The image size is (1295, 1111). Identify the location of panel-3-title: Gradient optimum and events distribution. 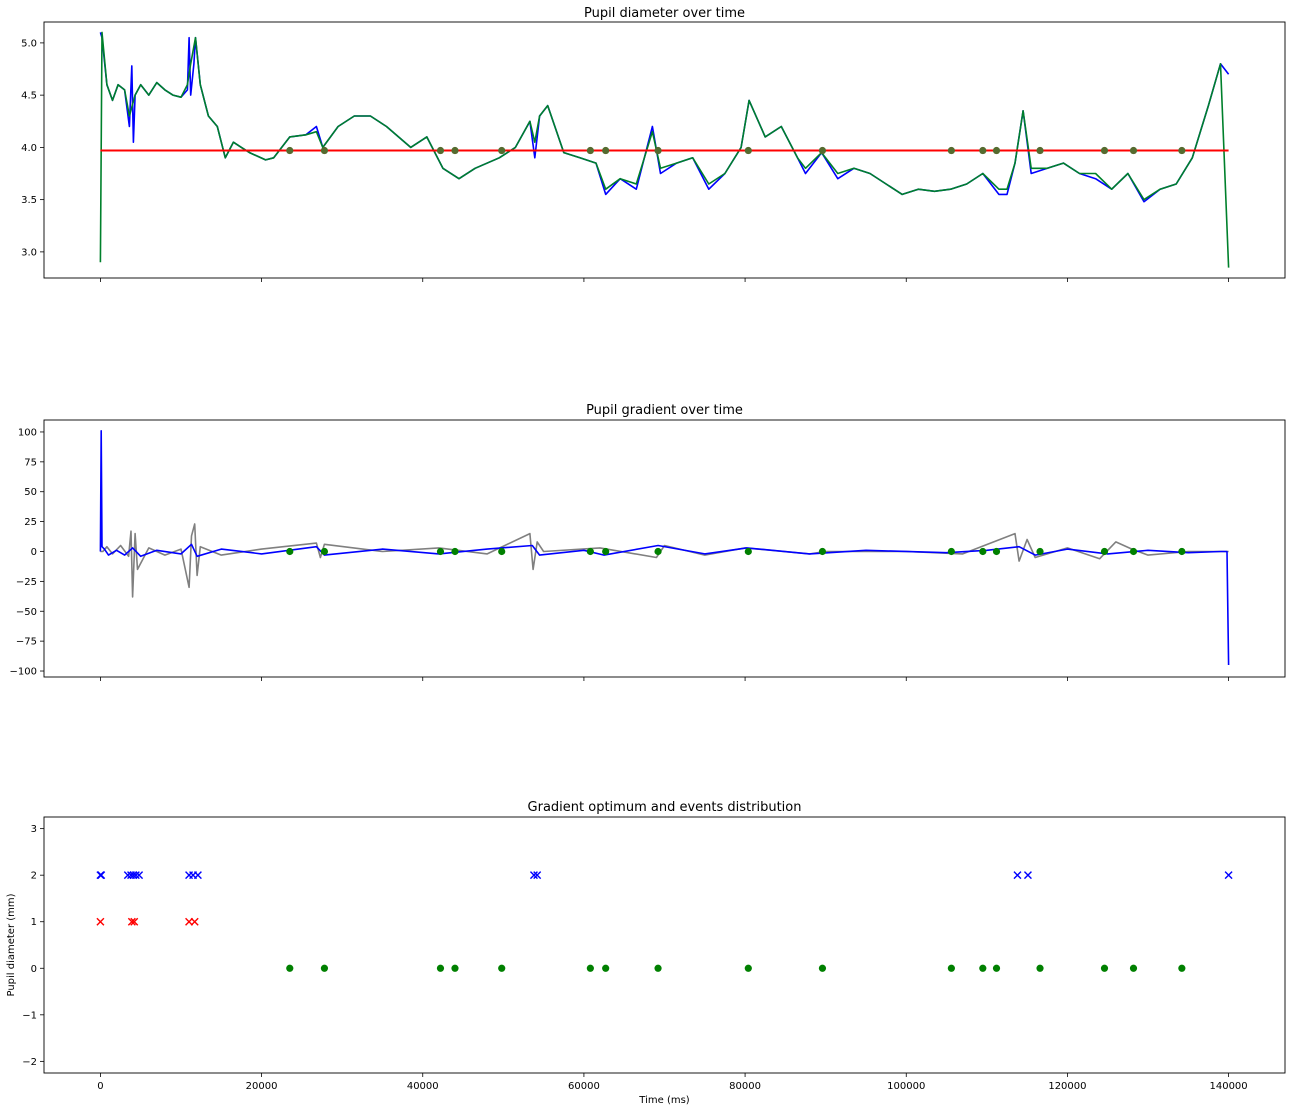
(665, 807).